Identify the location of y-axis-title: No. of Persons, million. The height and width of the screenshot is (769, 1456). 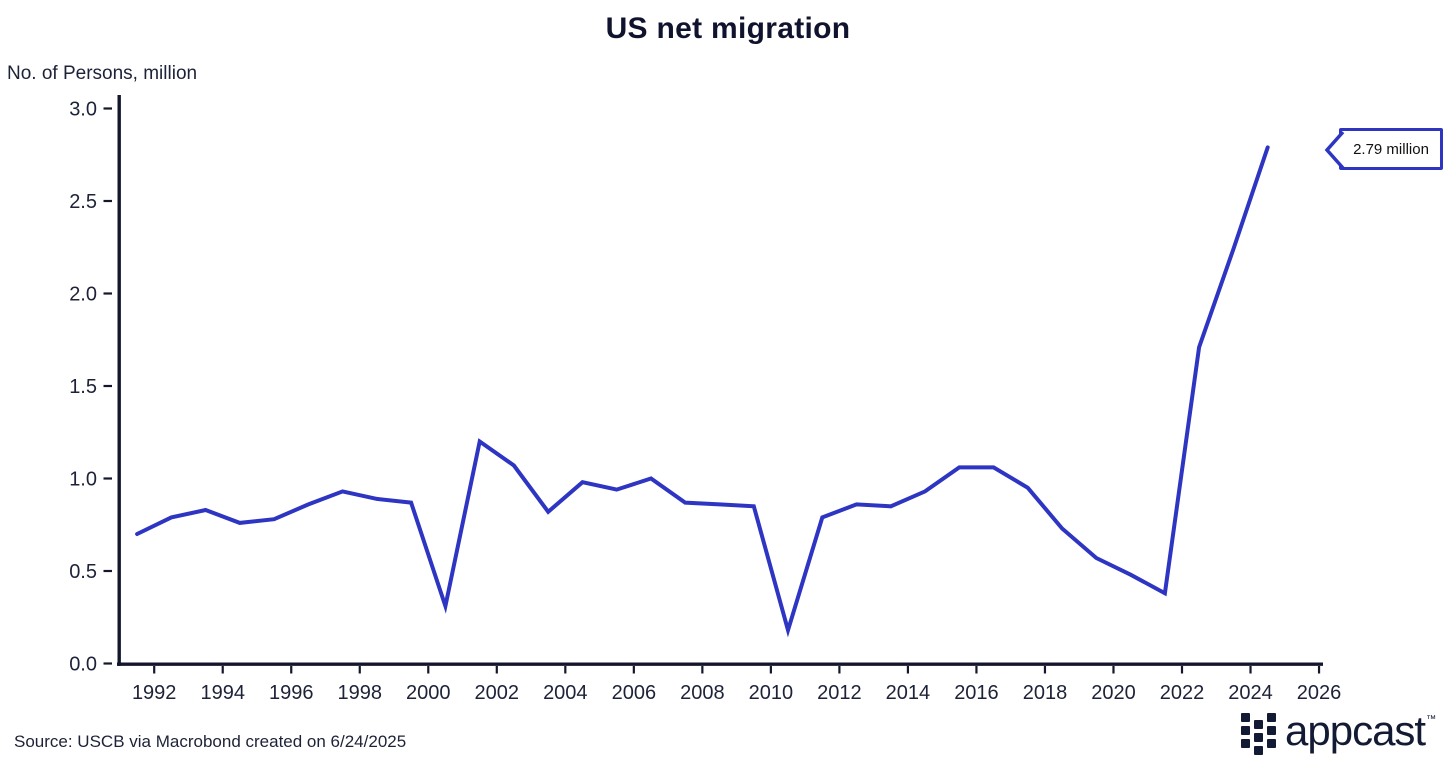
(102, 73).